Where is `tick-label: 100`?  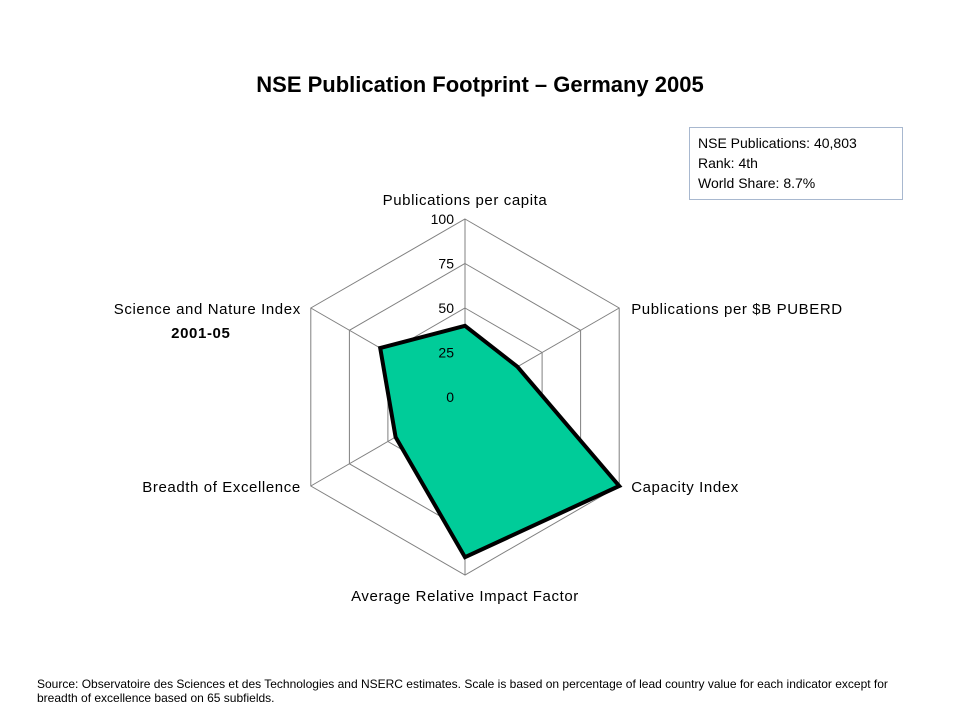 tick-label: 100 is located at coordinates (443, 219).